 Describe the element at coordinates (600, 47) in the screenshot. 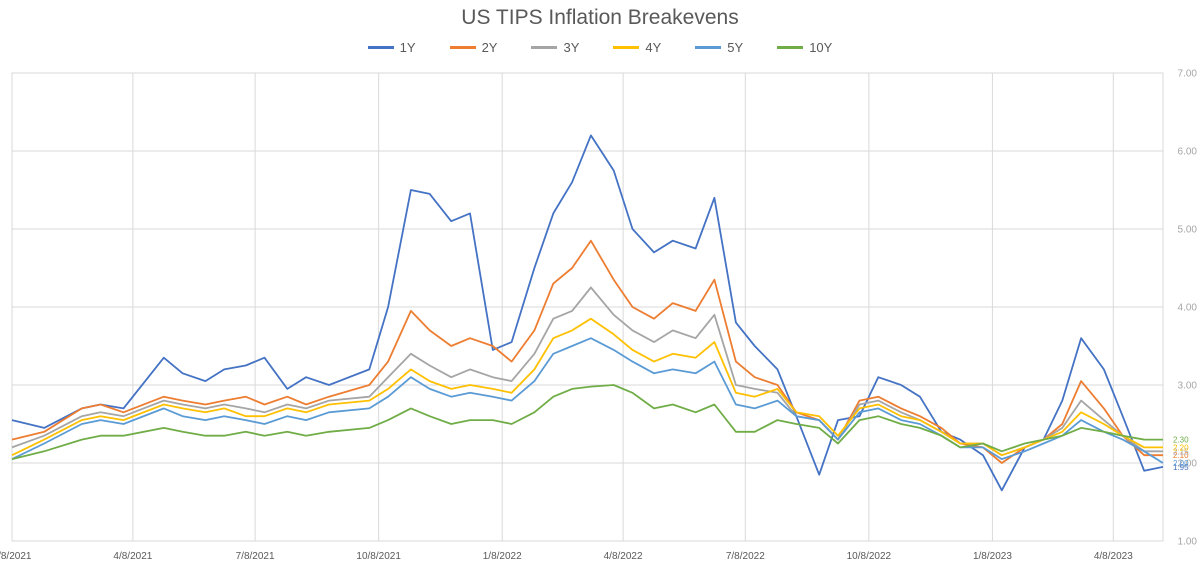

I see `chart-legend: 1Y 2Y 3Y 4Y 5Y 10Y` at that location.